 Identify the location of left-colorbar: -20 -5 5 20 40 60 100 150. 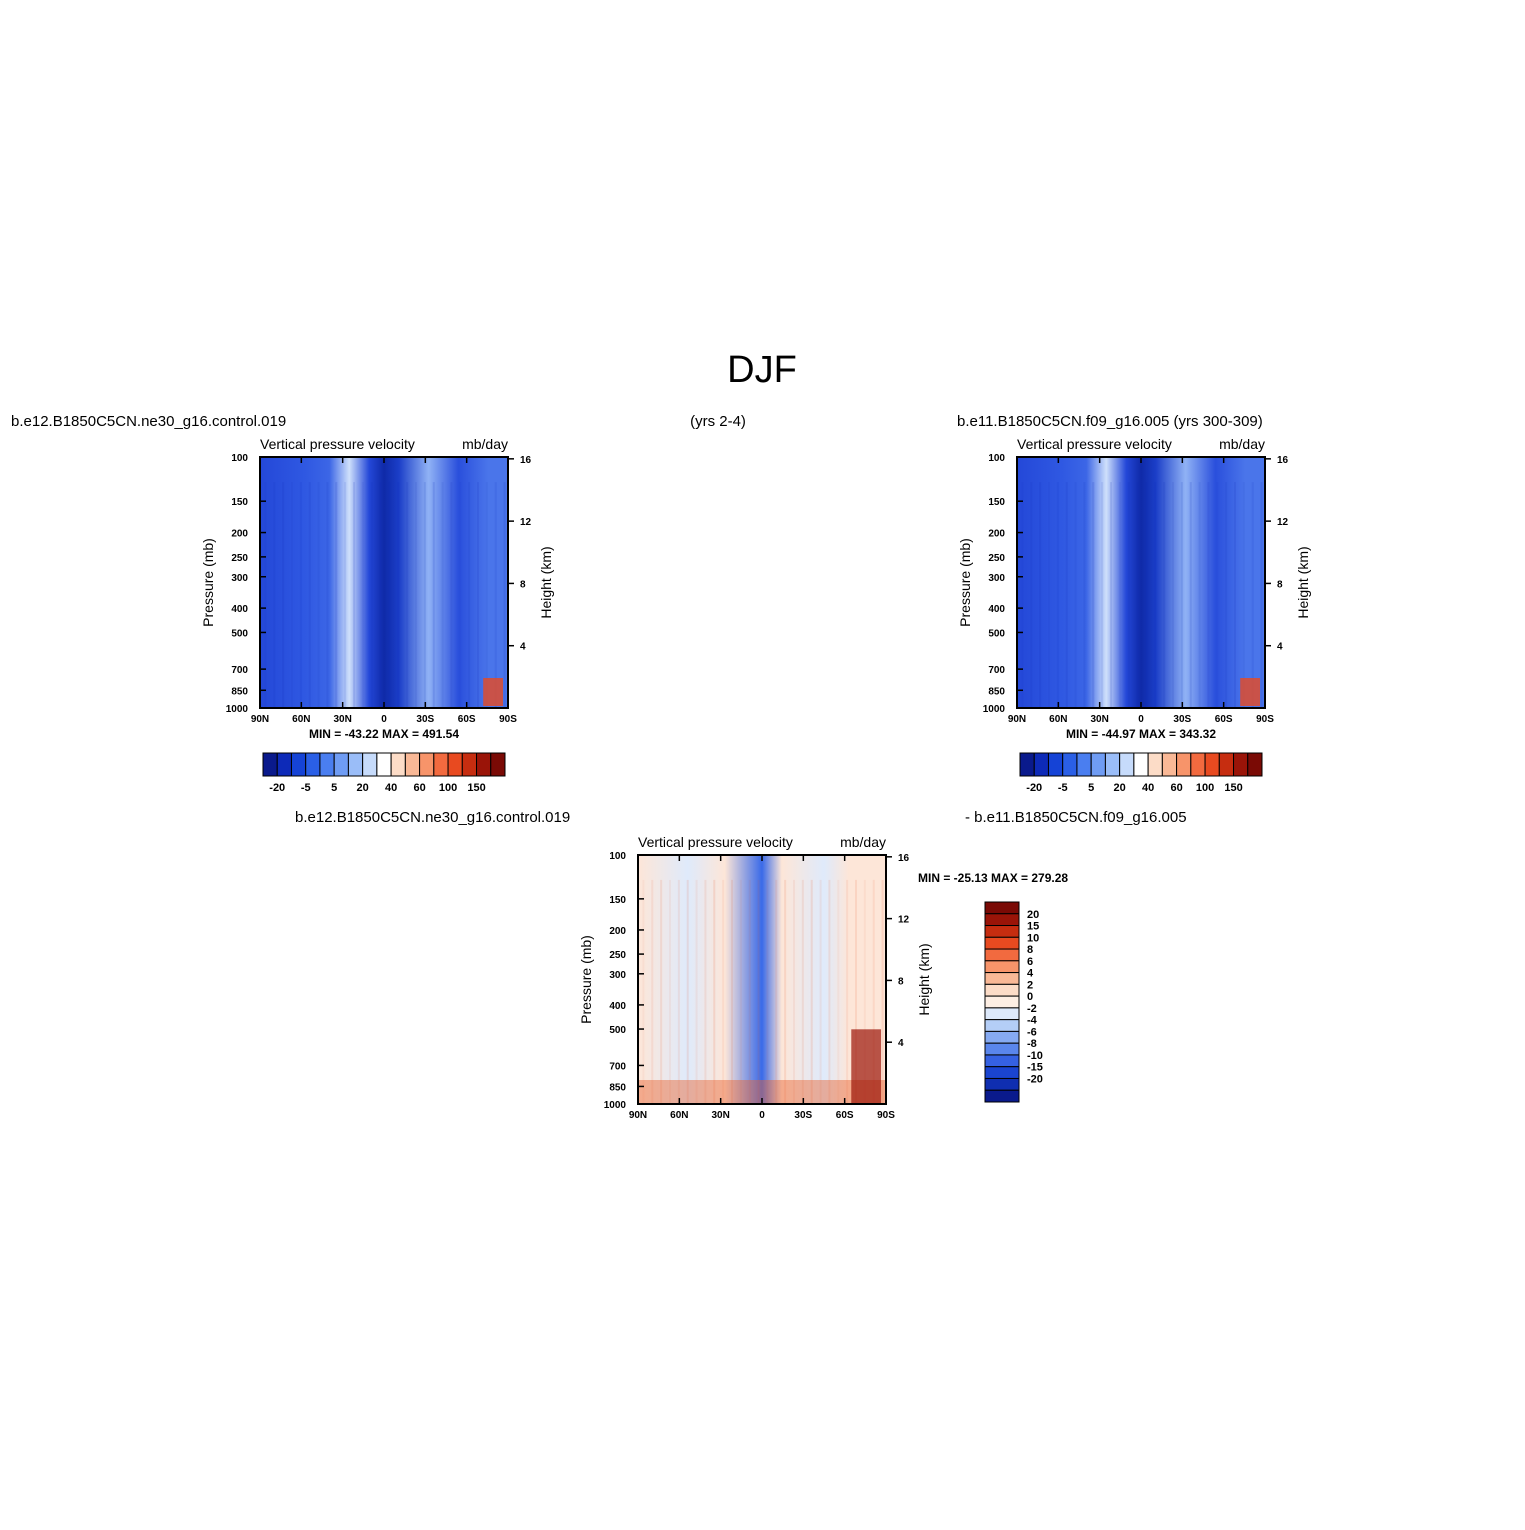
(384, 773).